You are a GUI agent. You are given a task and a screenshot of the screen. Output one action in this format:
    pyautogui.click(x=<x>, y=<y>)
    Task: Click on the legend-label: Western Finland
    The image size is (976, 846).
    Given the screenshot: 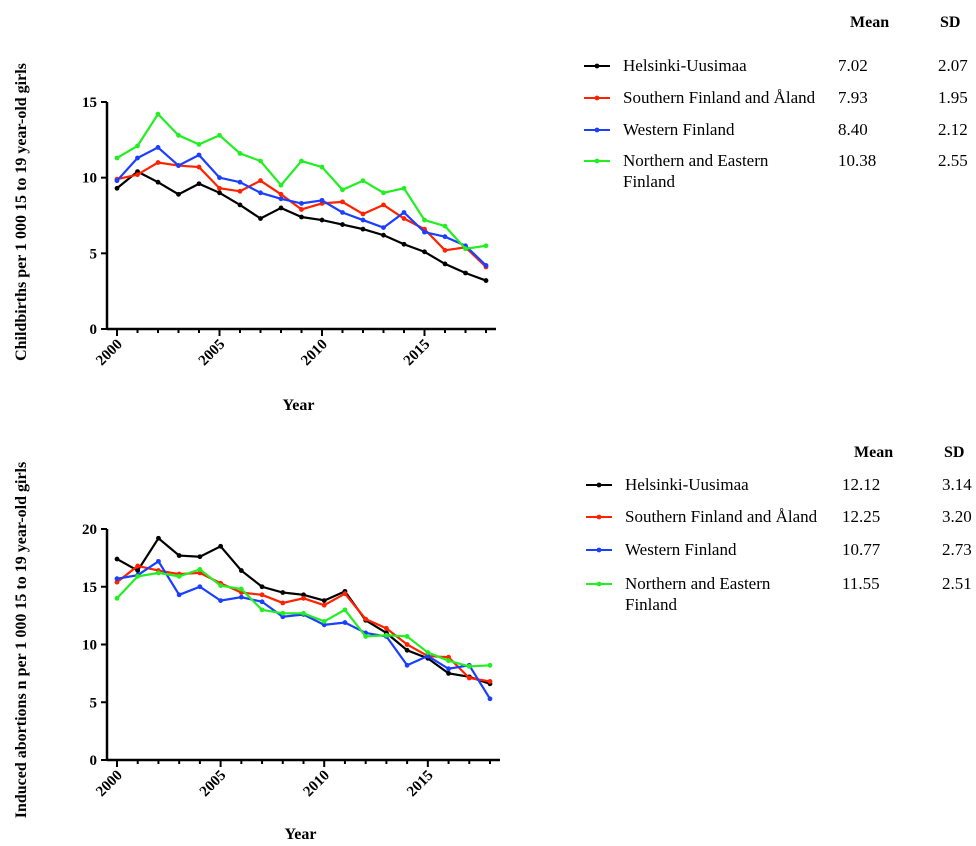 What is the action you would take?
    pyautogui.click(x=681, y=549)
    